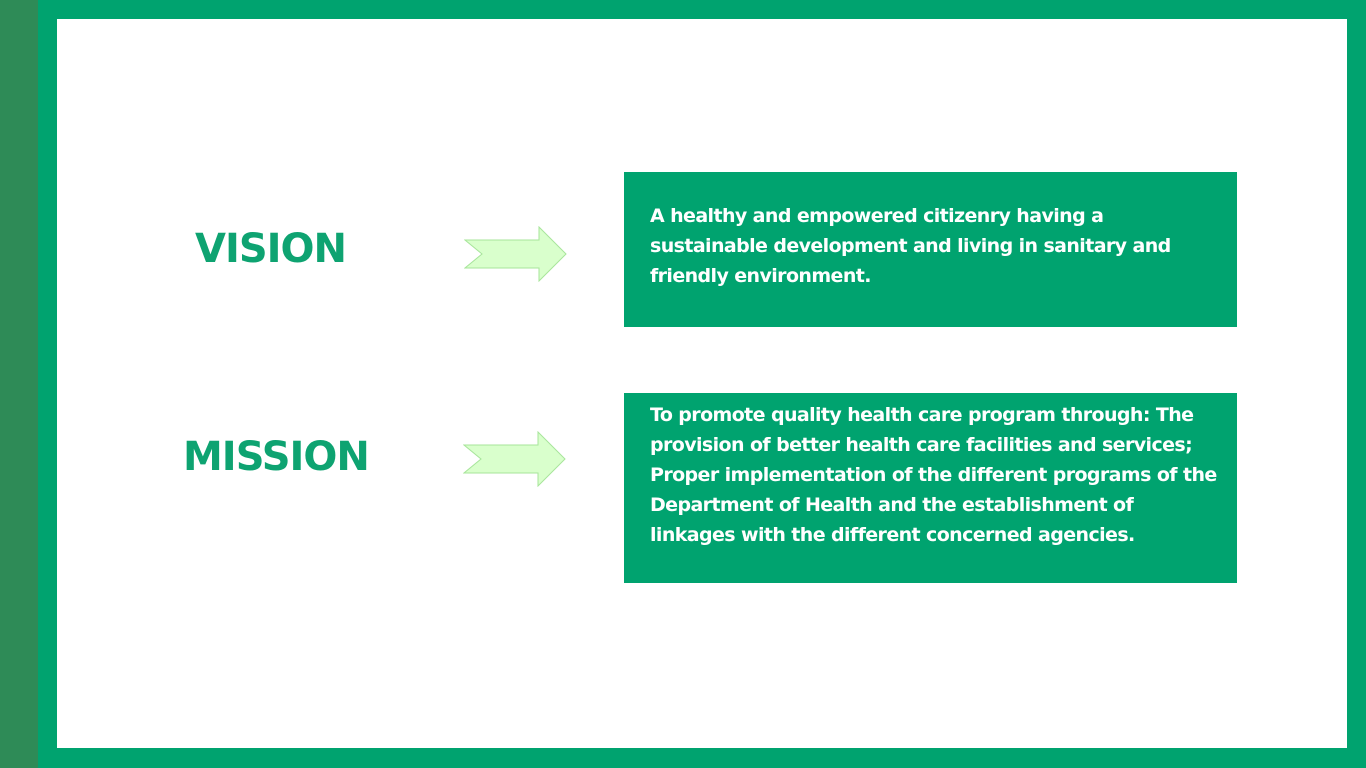  What do you see at coordinates (19, 384) in the screenshot?
I see `left-accent-strip` at bounding box center [19, 384].